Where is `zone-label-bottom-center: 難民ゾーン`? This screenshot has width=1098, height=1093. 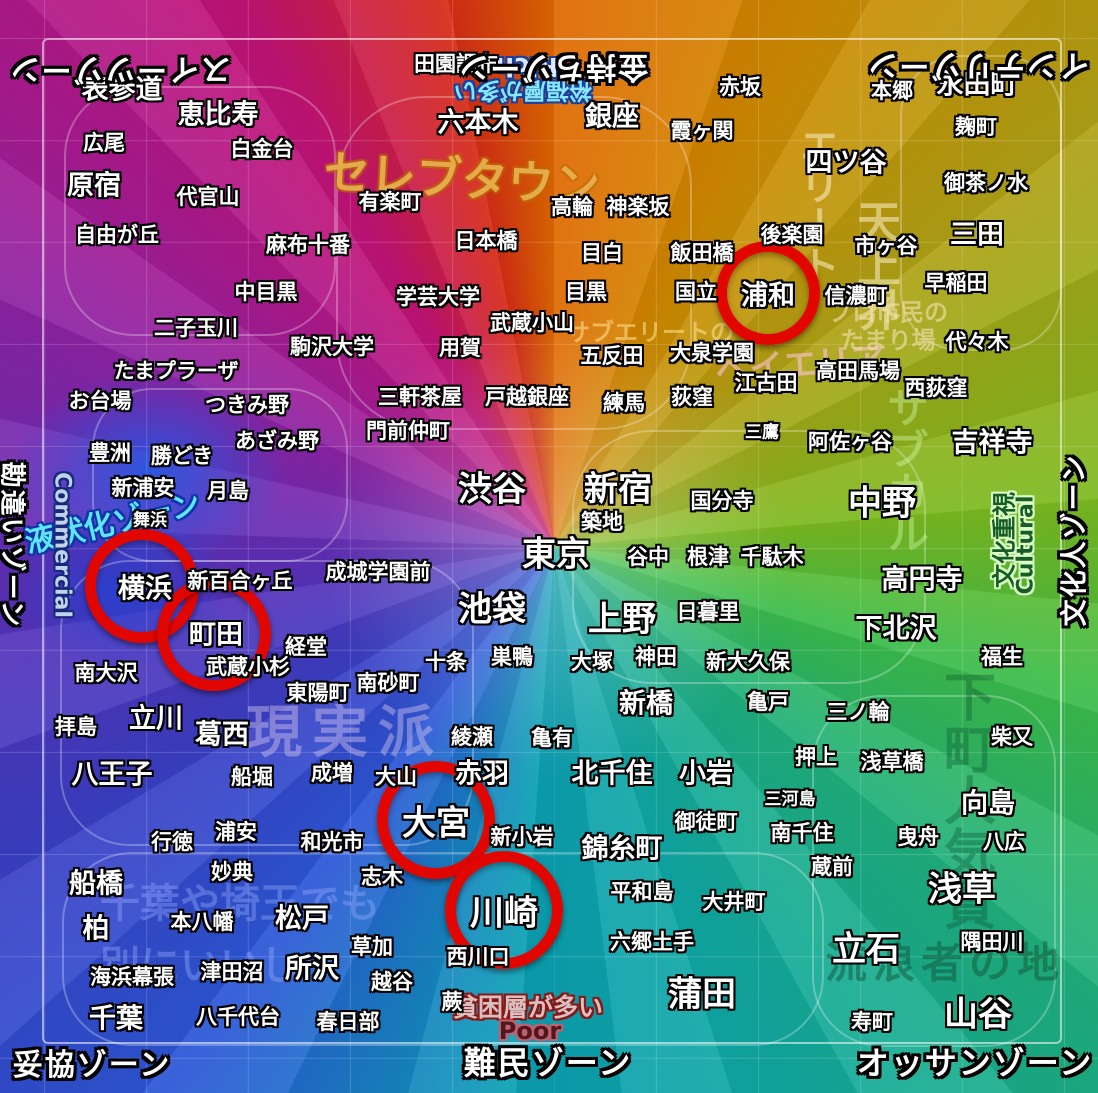
zone-label-bottom-center: 難民ゾーン is located at coordinates (548, 1063).